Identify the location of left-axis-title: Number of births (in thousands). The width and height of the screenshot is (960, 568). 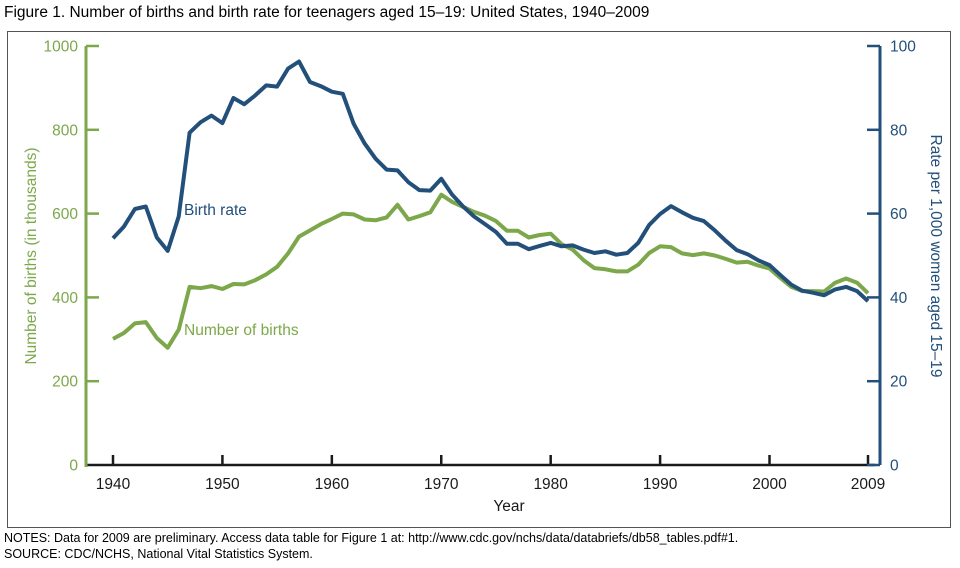
(31, 255).